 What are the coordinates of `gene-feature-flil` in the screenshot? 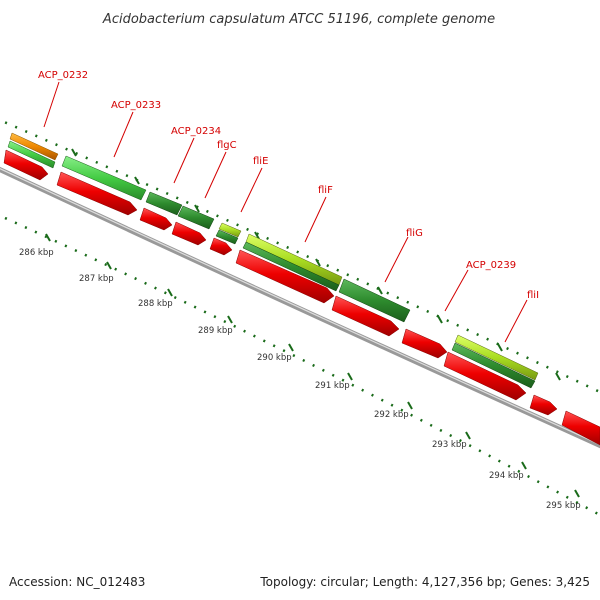 It's located at (493, 365).